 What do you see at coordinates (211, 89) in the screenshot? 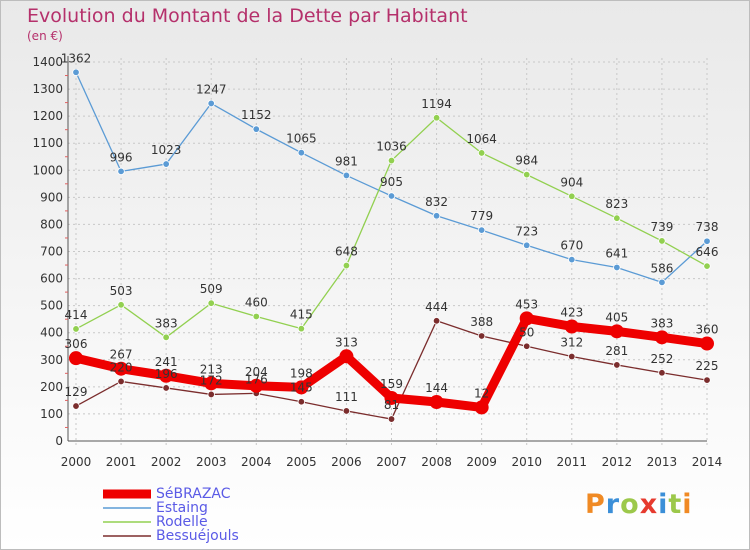
I see `data-label: 1247` at bounding box center [211, 89].